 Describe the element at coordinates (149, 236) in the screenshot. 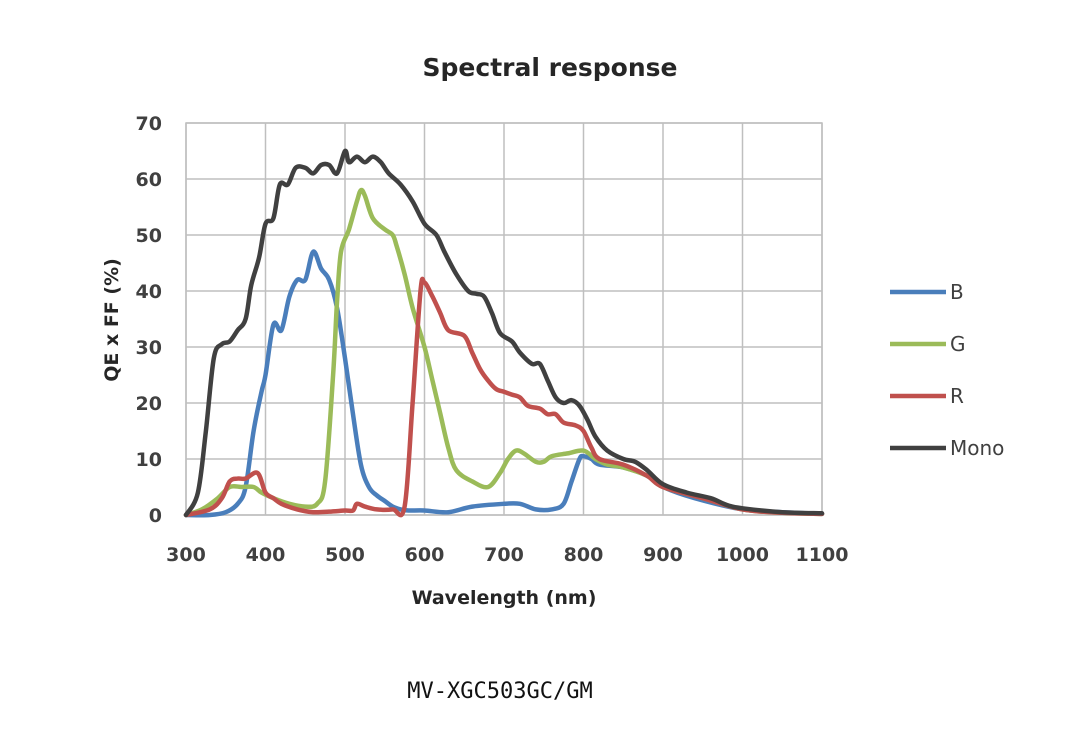

I see `y-tick-label-5: 50` at that location.